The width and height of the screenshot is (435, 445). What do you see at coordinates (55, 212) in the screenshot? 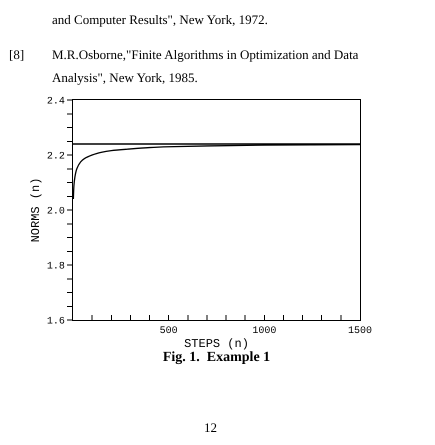
I see `y-tick-label: 2.0` at bounding box center [55, 212].